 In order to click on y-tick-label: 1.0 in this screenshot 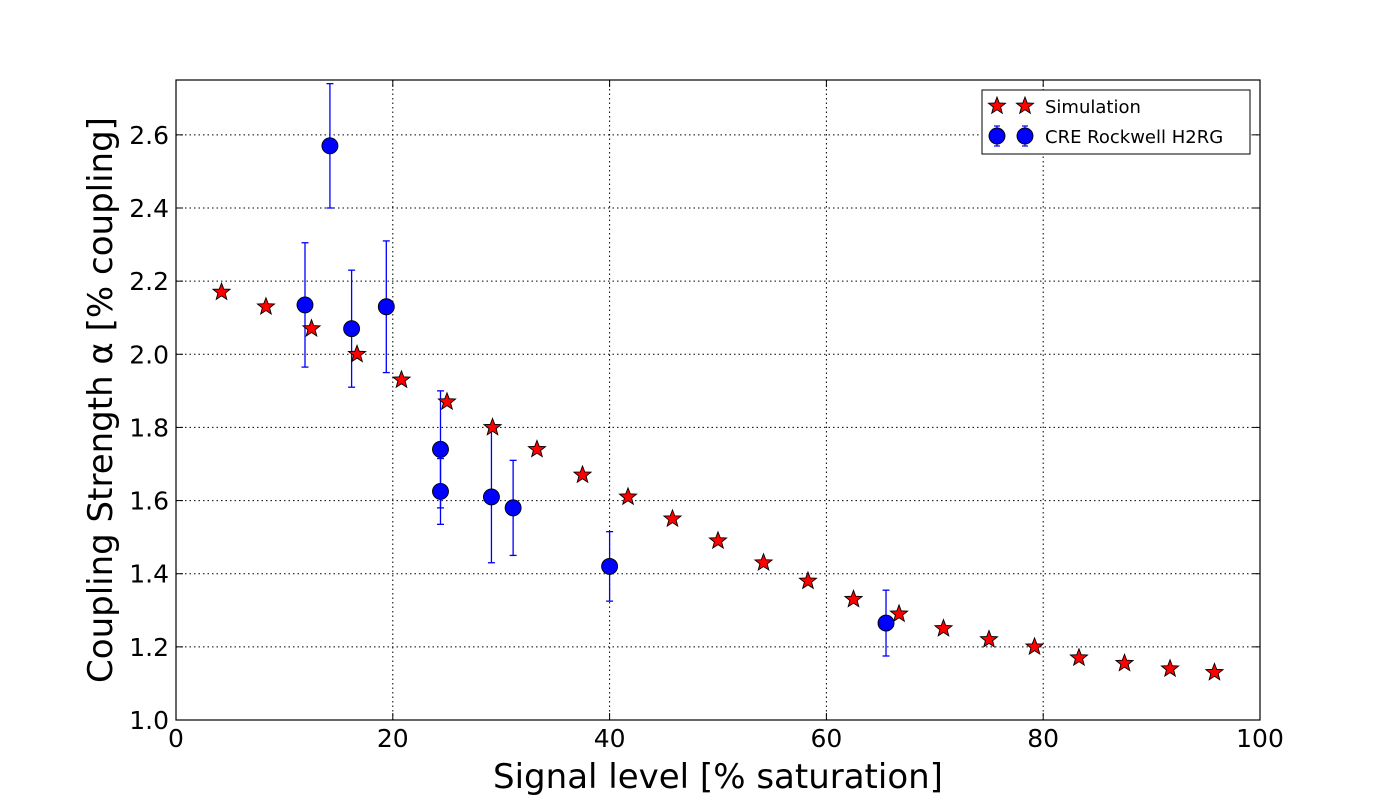, I will do `click(149, 720)`.